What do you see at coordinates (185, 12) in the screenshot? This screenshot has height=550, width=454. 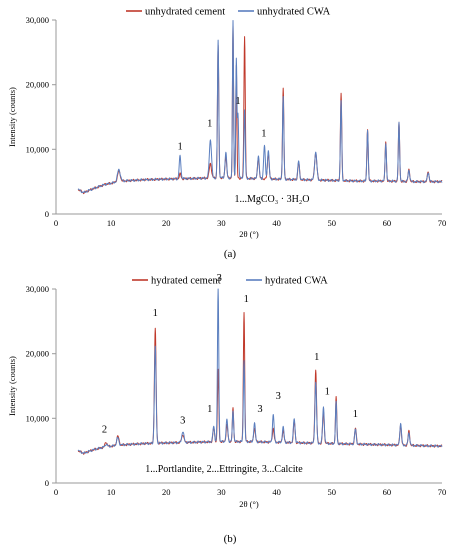 I see `legend-label-unhydrated-cement: unhydrated cement` at bounding box center [185, 12].